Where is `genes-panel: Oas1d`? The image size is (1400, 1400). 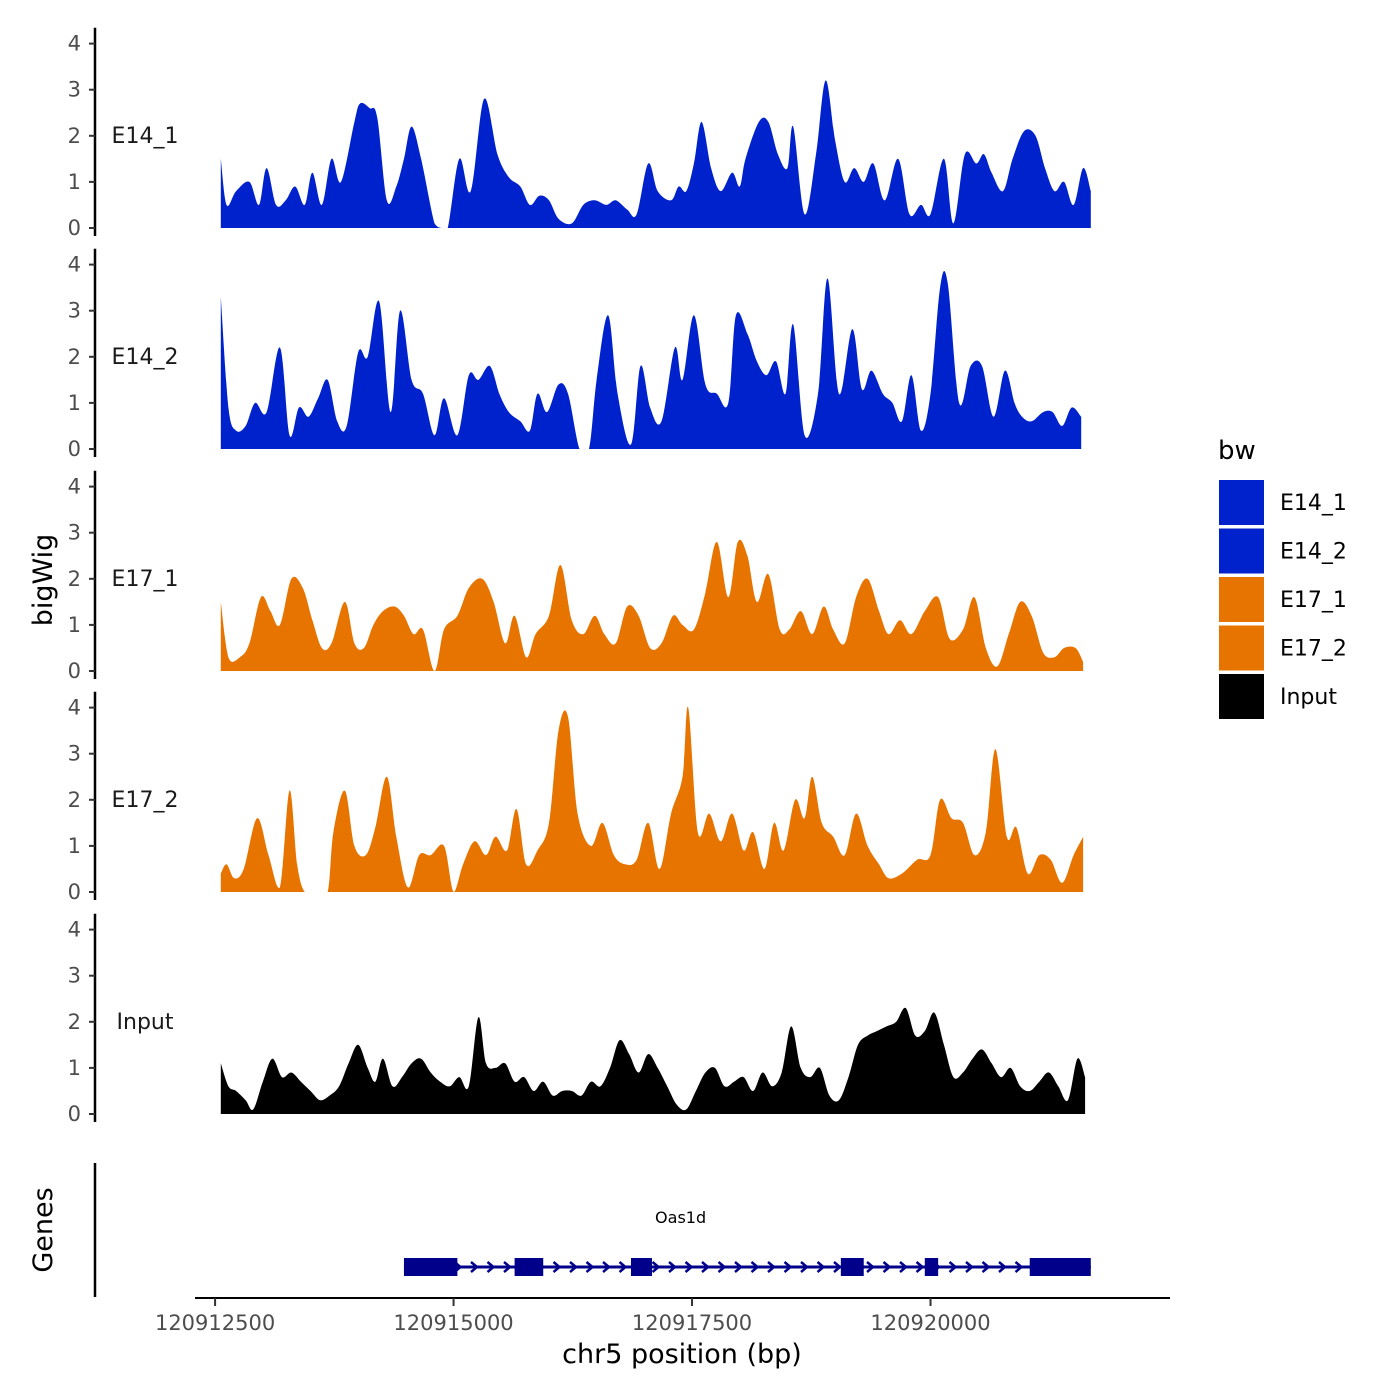 genes-panel: Oas1d is located at coordinates (592, 1230).